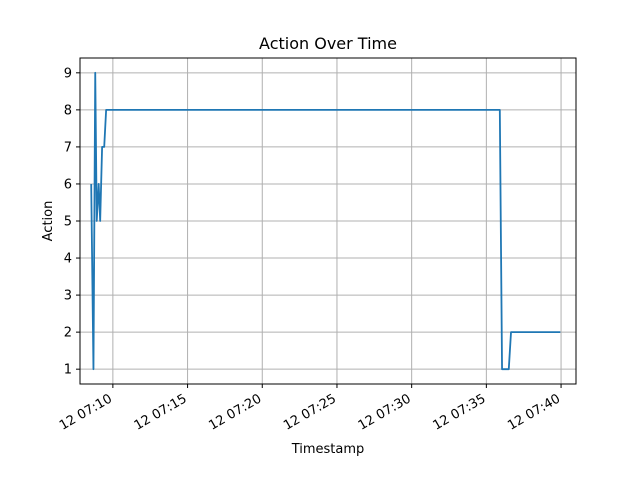  What do you see at coordinates (534, 412) in the screenshot?
I see `x-tick-label: 12 07:40` at bounding box center [534, 412].